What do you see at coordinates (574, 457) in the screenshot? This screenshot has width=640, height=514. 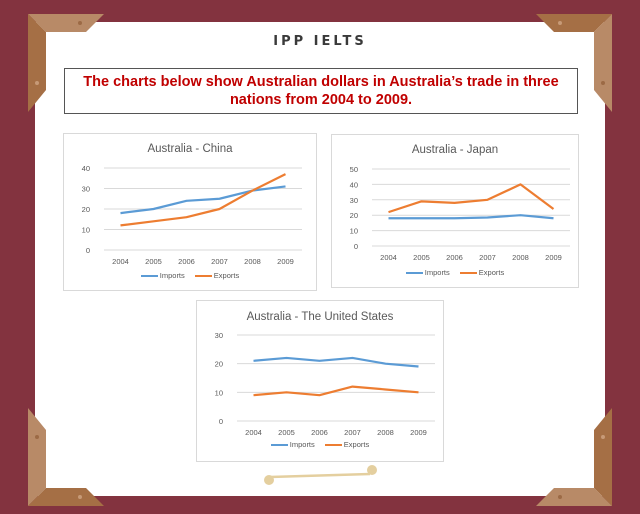 I see `corner-ornament-bottom-right` at bounding box center [574, 457].